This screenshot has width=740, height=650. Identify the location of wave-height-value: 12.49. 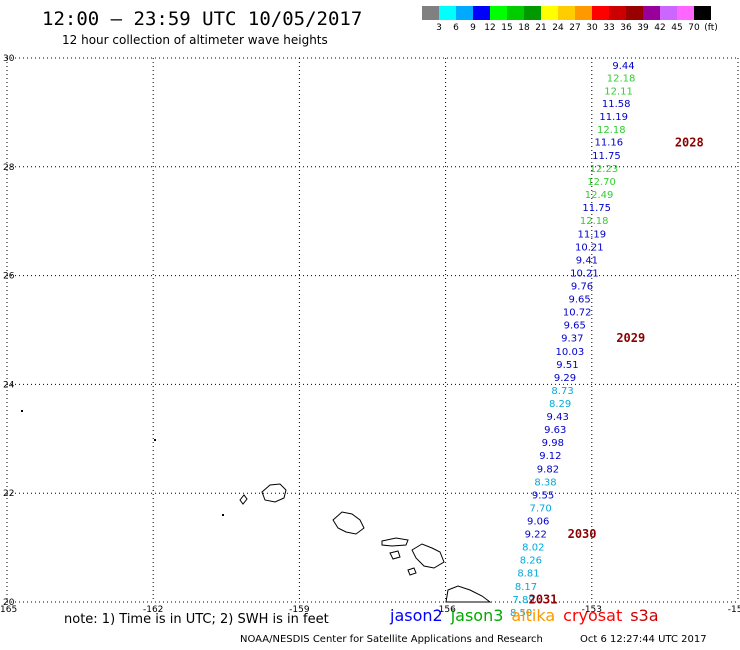
(599, 195).